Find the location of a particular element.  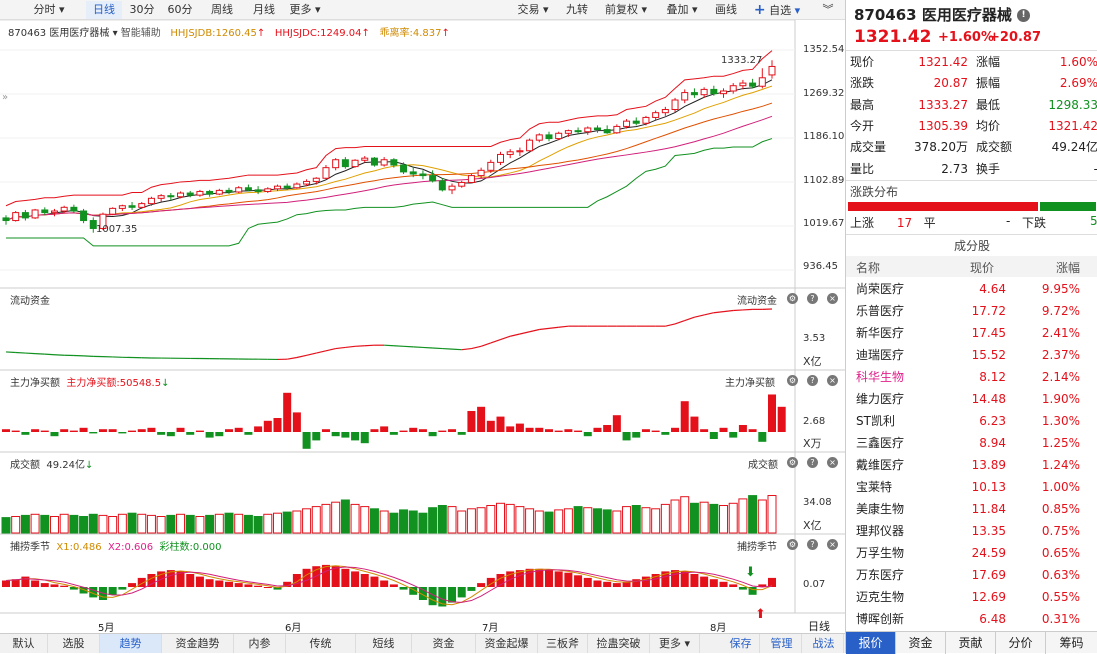

tab-fund: 资金 is located at coordinates (921, 643).